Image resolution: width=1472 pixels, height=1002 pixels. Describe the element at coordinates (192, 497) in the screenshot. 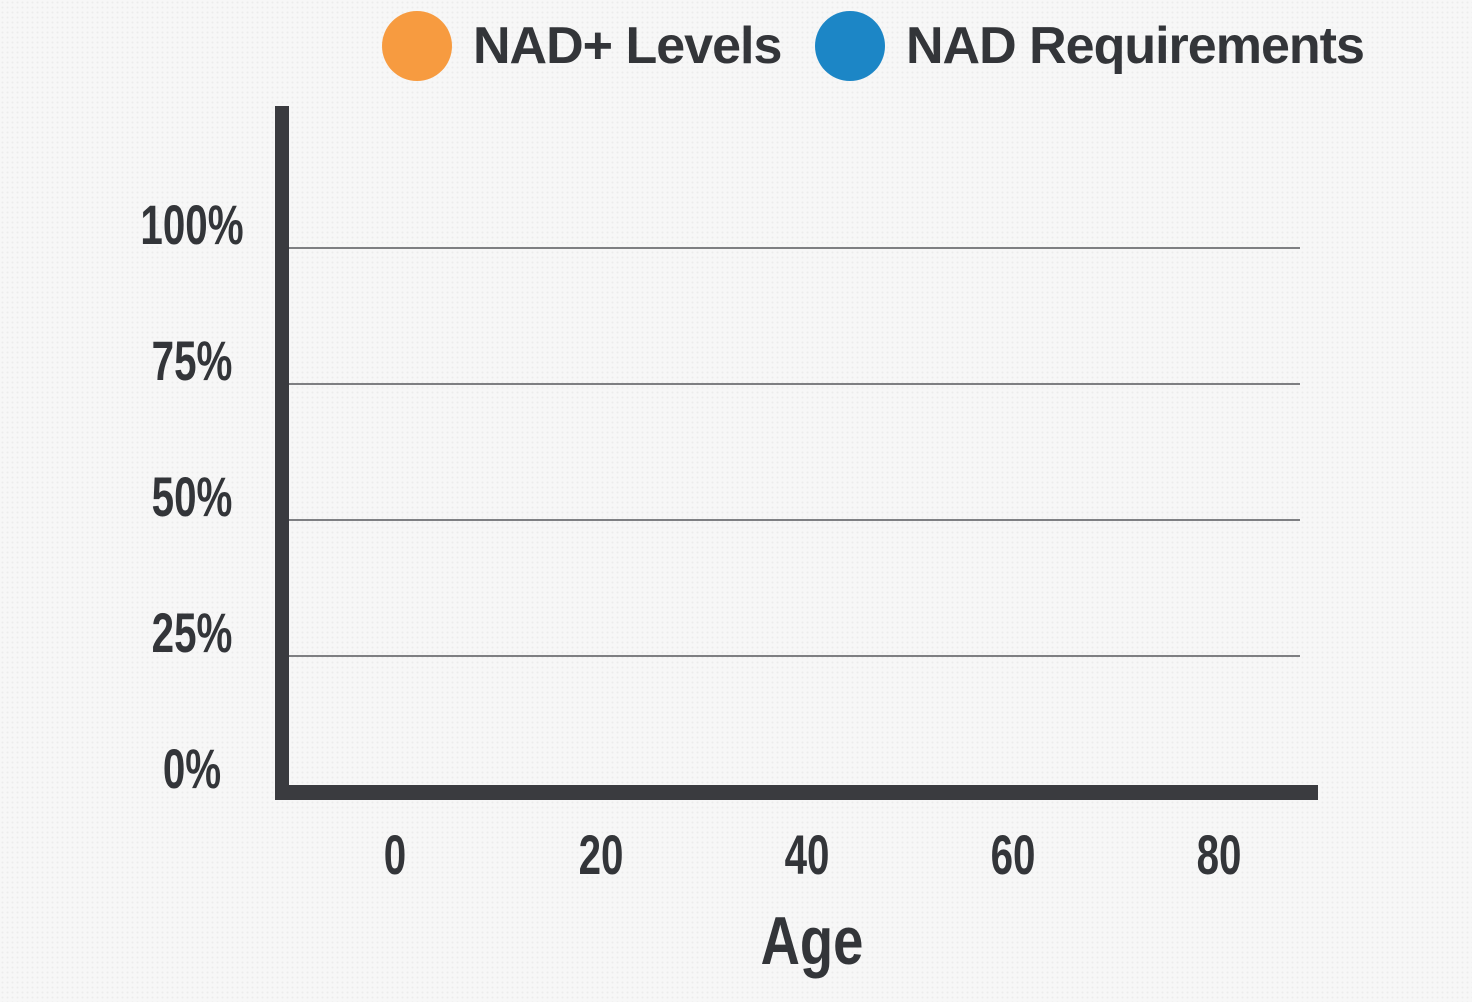

I see `y-tick-label: 50%` at that location.